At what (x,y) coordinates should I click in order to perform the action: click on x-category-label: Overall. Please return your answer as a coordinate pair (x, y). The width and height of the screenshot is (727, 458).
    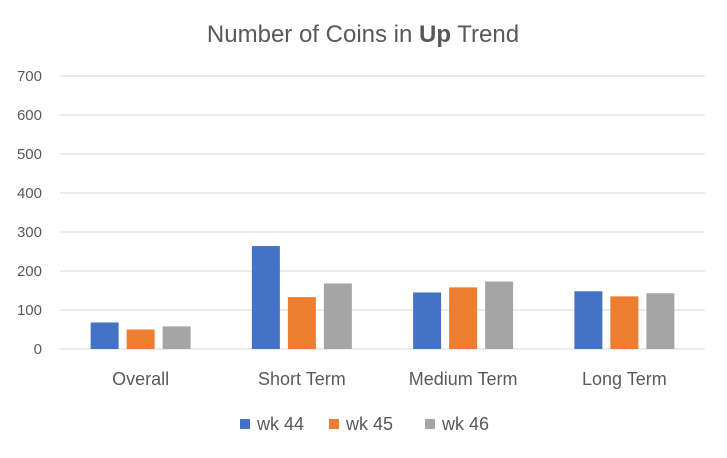
    Looking at the image, I should click on (140, 379).